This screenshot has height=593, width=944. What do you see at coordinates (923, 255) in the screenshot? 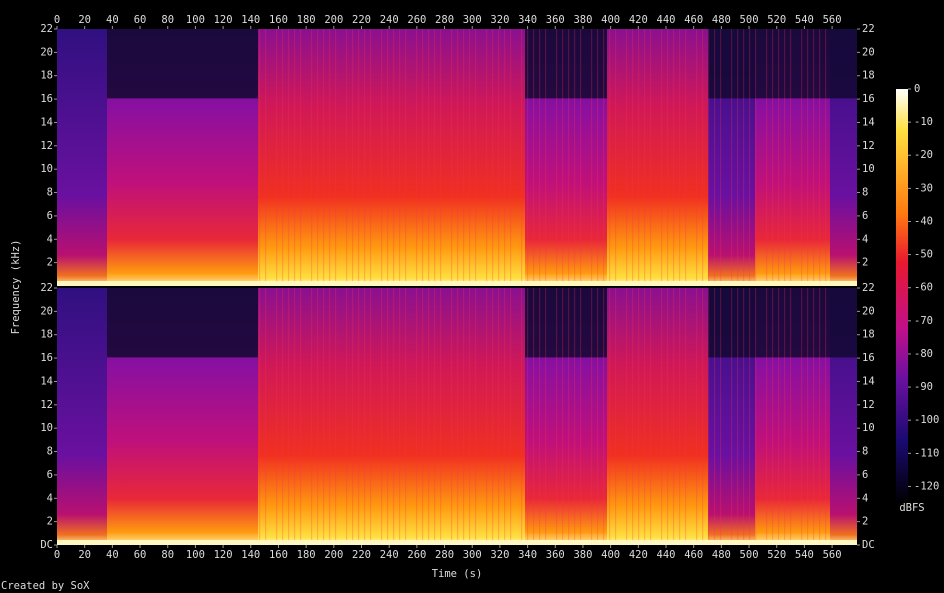
I see `colorbar-tick-label: -50` at bounding box center [923, 255].